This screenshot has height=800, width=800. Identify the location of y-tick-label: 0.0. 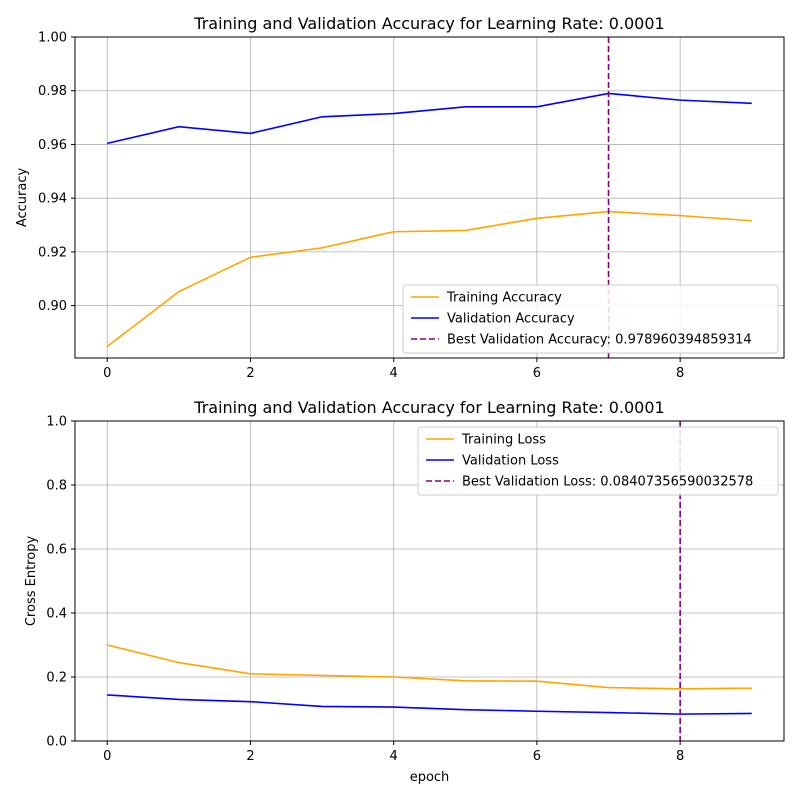
(56, 742).